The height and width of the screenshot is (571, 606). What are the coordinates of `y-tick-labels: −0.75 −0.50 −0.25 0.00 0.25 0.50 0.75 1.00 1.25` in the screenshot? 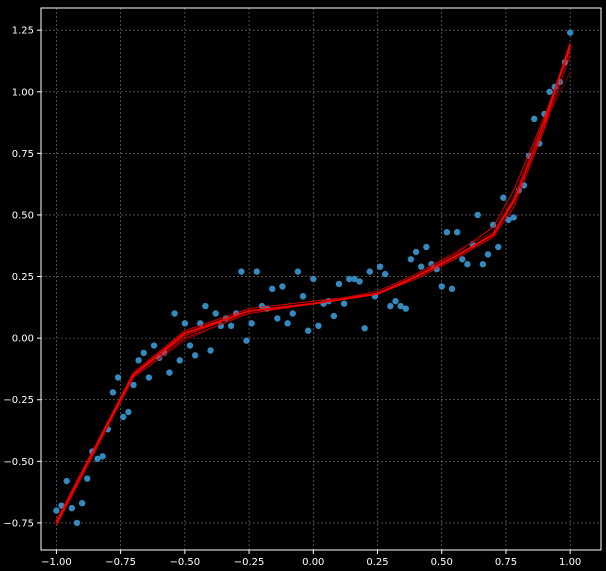 It's located at (18, 278).